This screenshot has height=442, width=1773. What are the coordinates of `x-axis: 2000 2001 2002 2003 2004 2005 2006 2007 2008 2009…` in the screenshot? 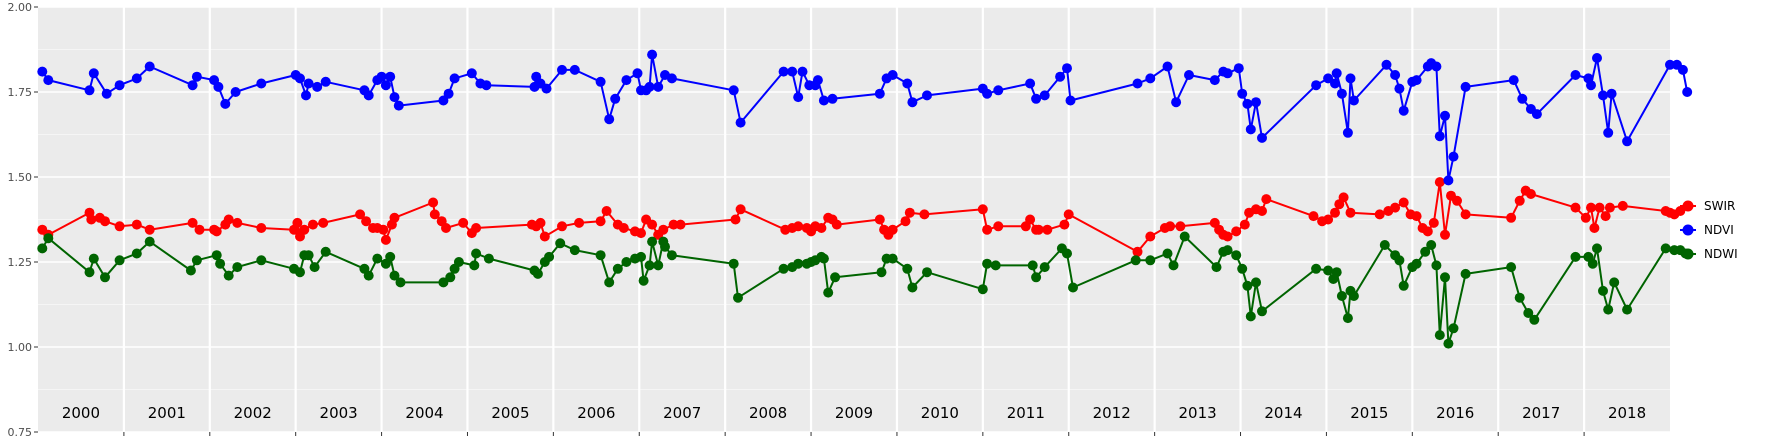 It's located at (854, 420).